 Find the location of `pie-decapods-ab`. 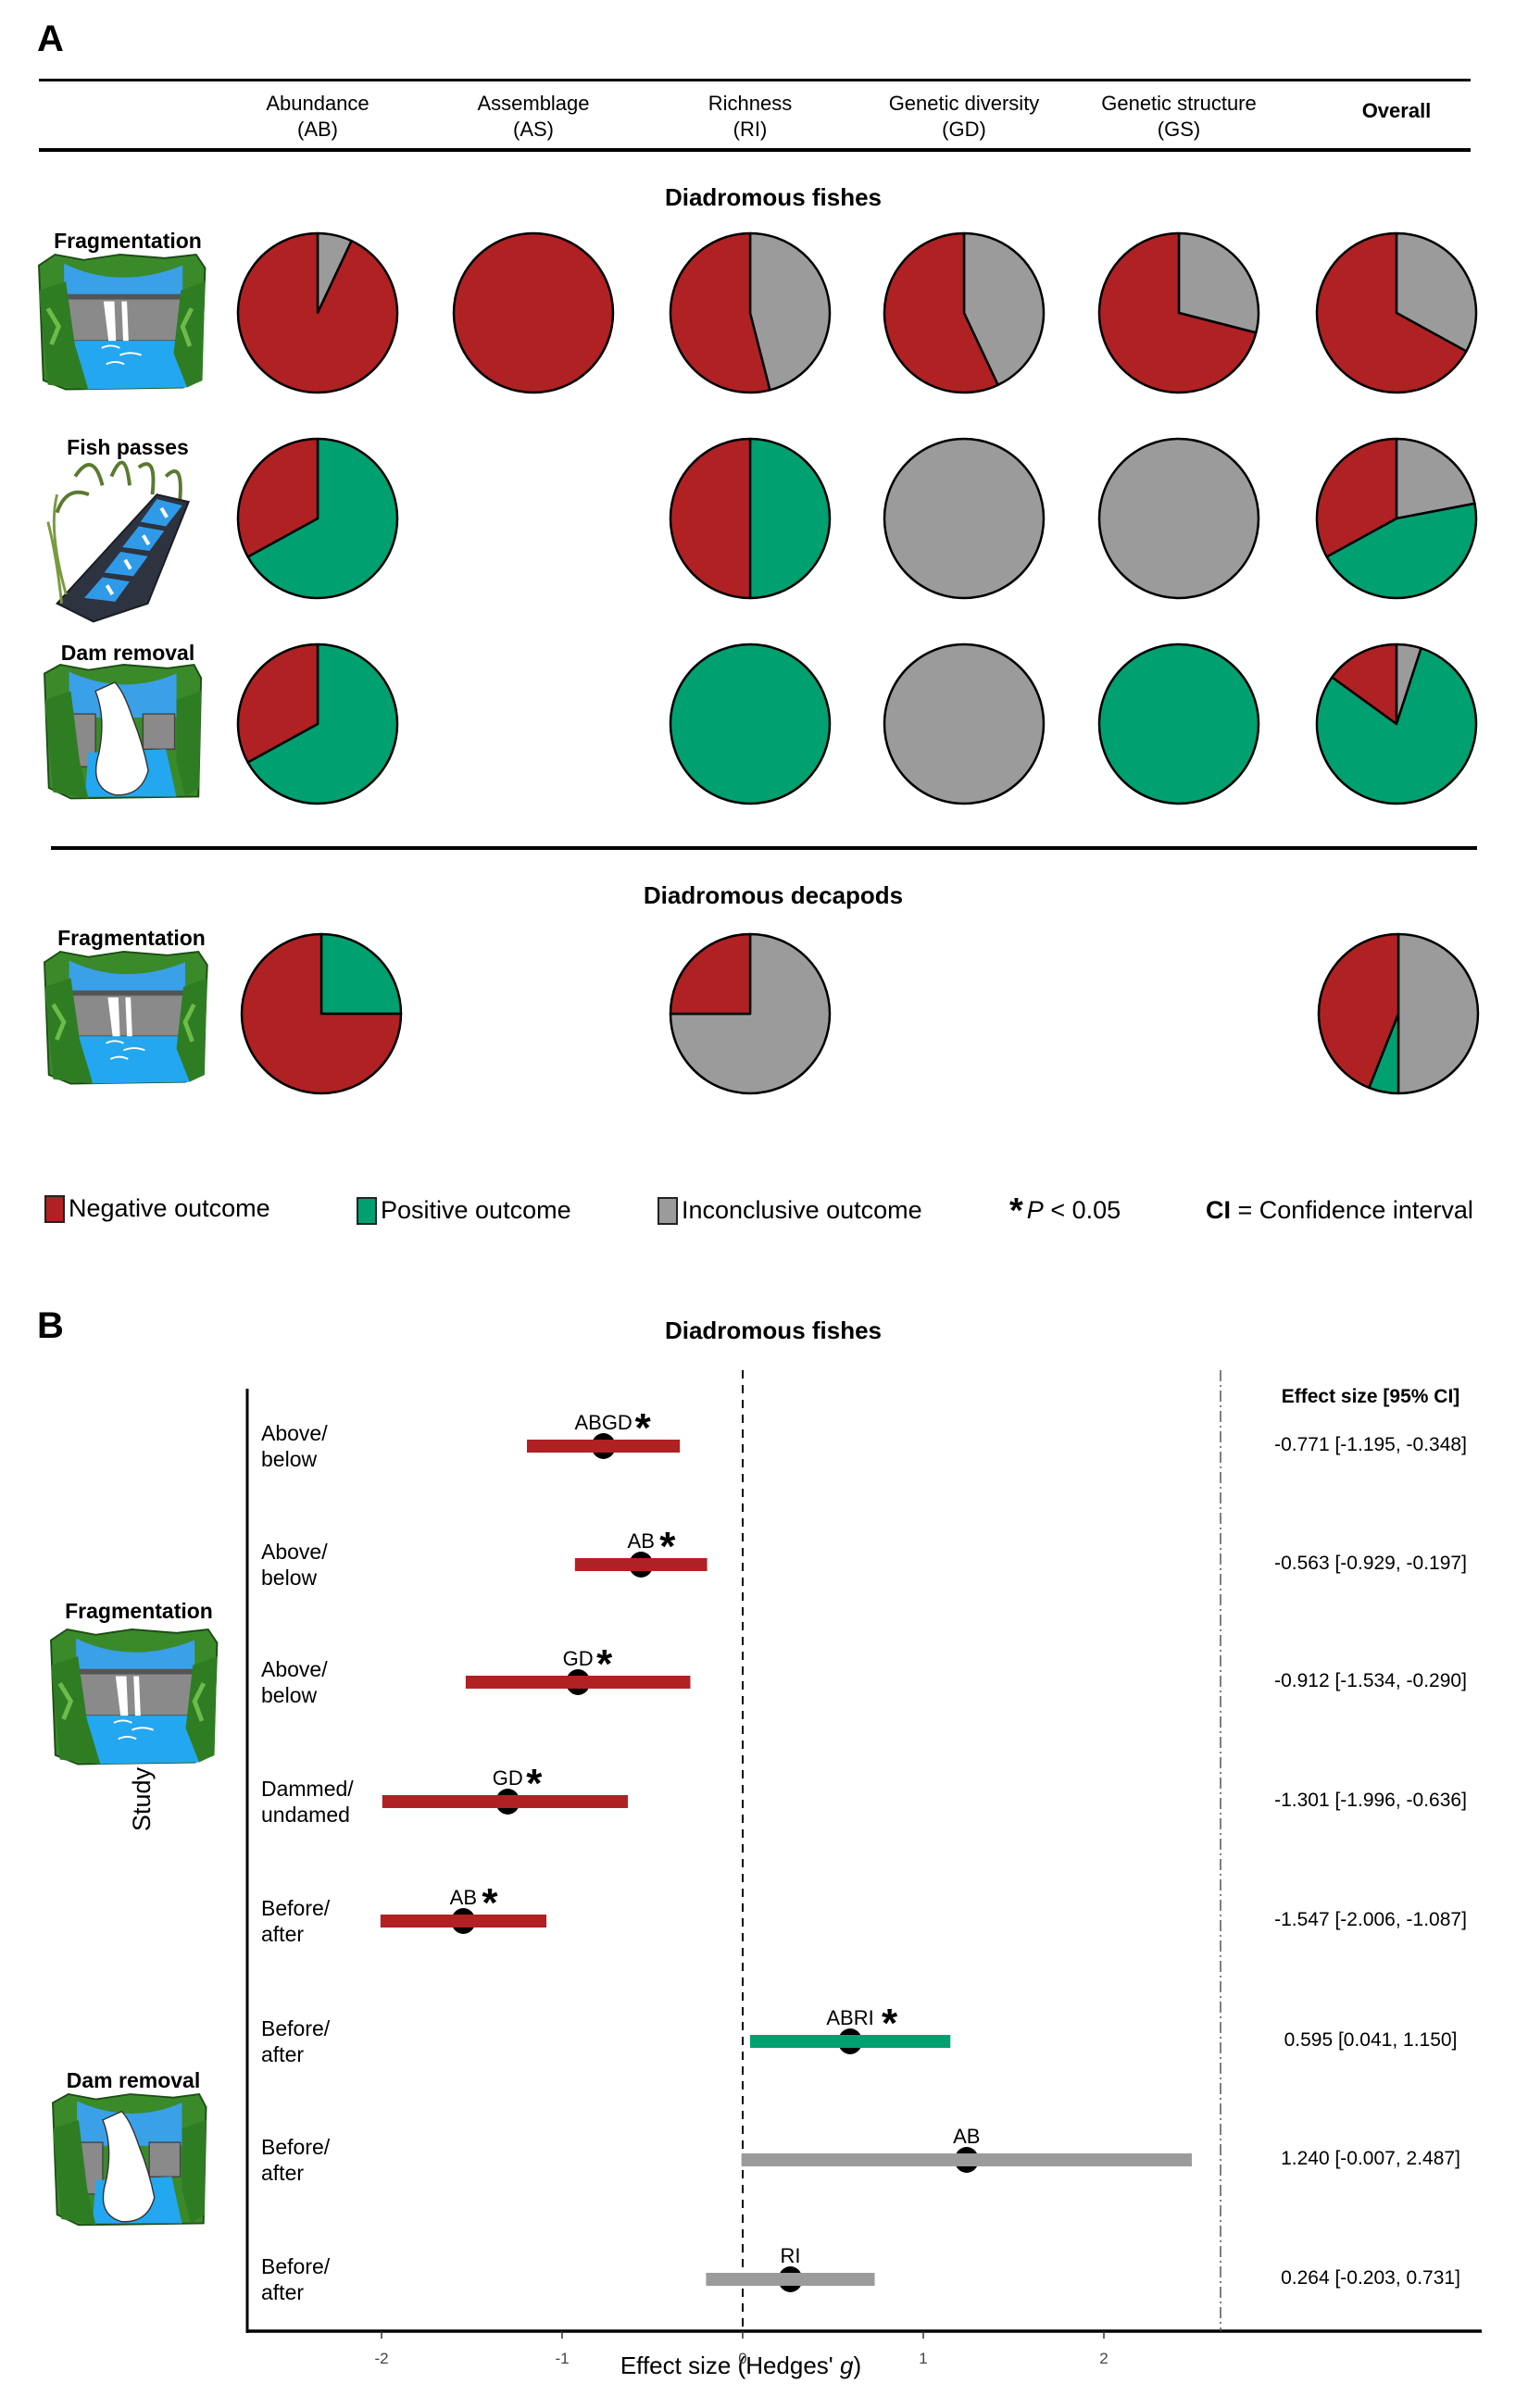

pie-decapods-ab is located at coordinates (321, 1014).